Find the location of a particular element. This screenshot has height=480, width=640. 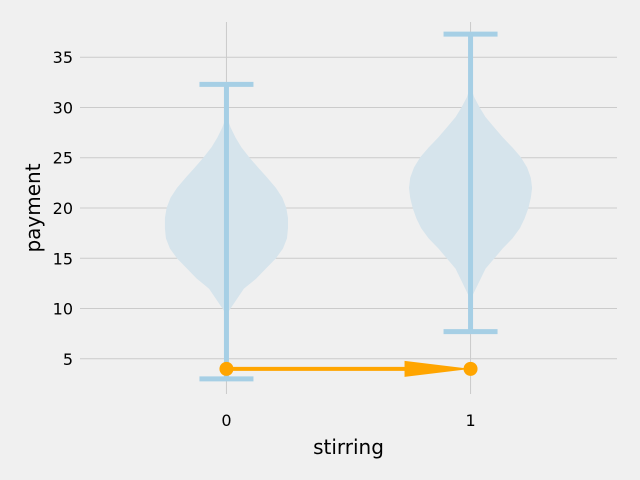

y-tick-label: 25 is located at coordinates (63, 158).